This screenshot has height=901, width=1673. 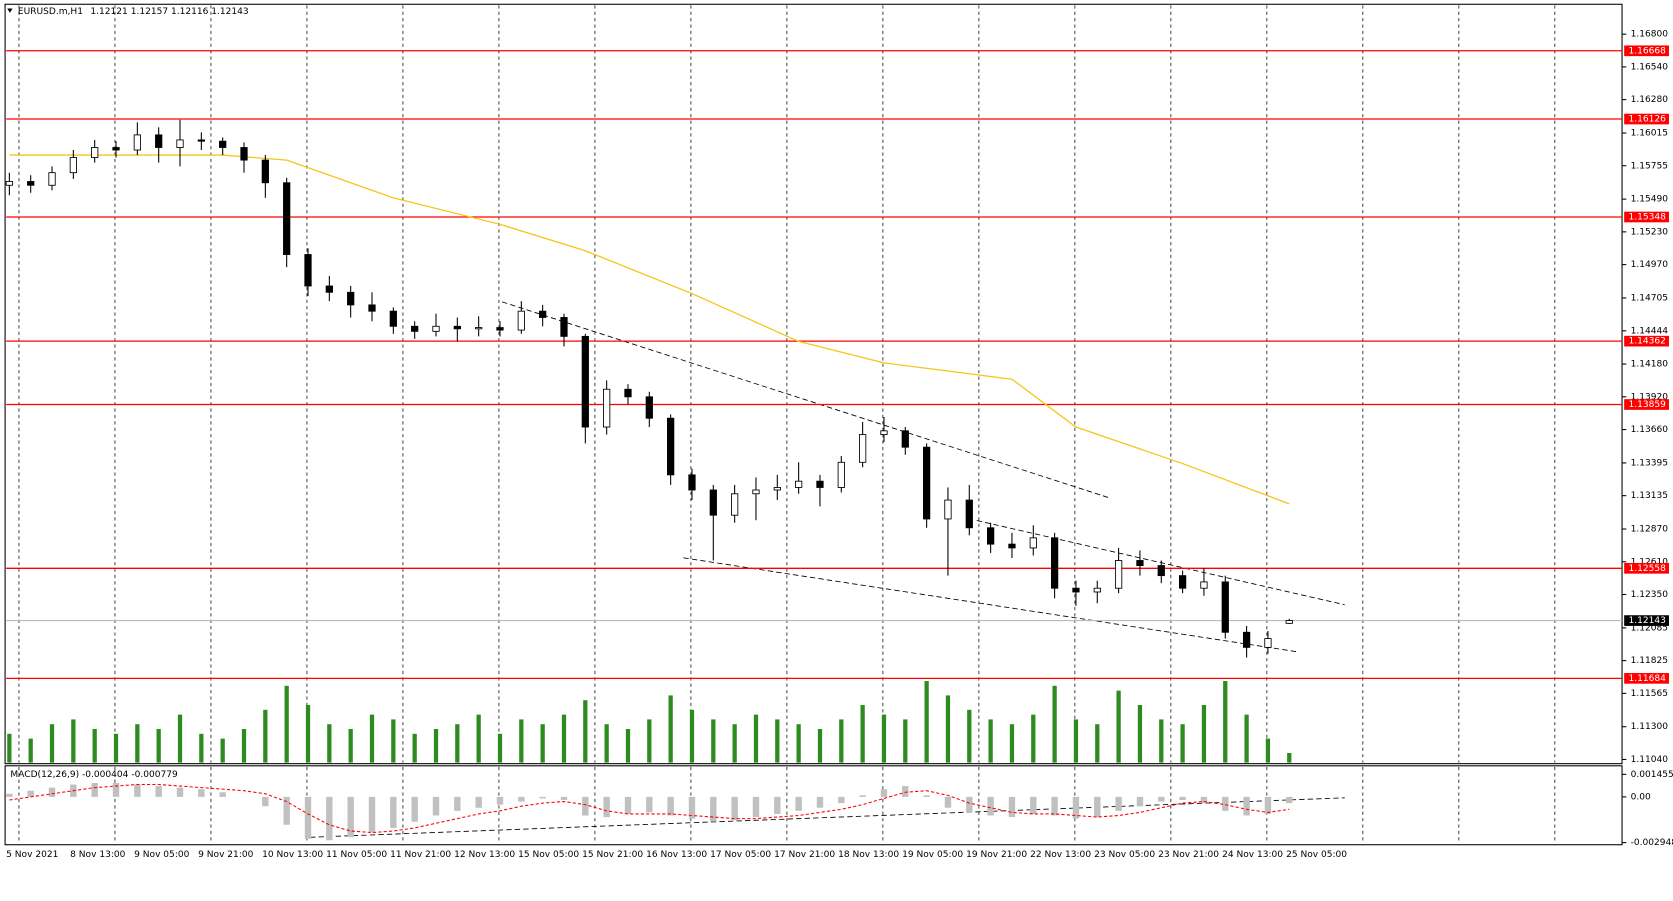 I want to click on y-tick-label: 1.15755, so click(x=1649, y=166).